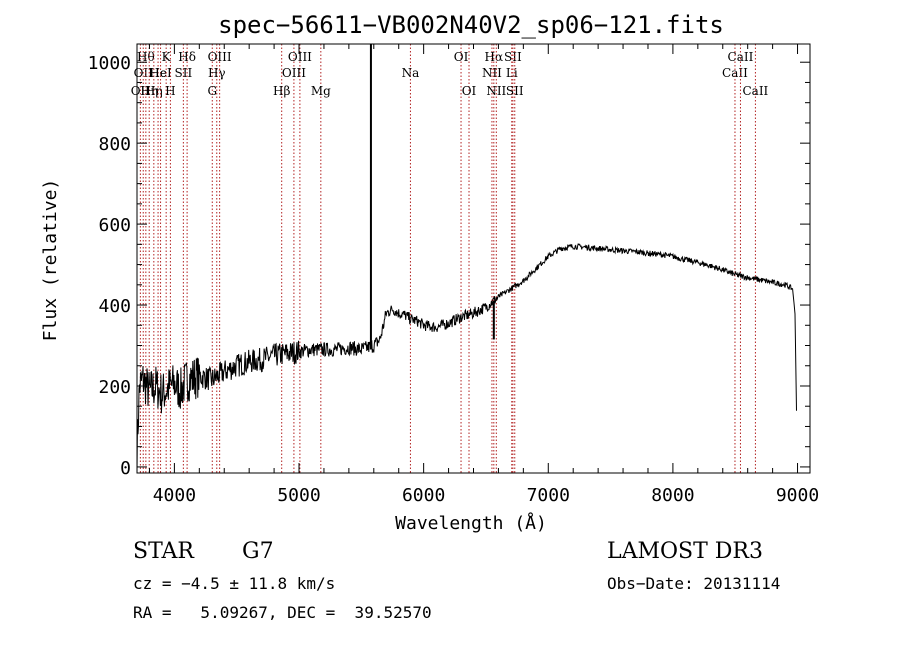  I want to click on spectral-line-label: H, so click(170, 91).